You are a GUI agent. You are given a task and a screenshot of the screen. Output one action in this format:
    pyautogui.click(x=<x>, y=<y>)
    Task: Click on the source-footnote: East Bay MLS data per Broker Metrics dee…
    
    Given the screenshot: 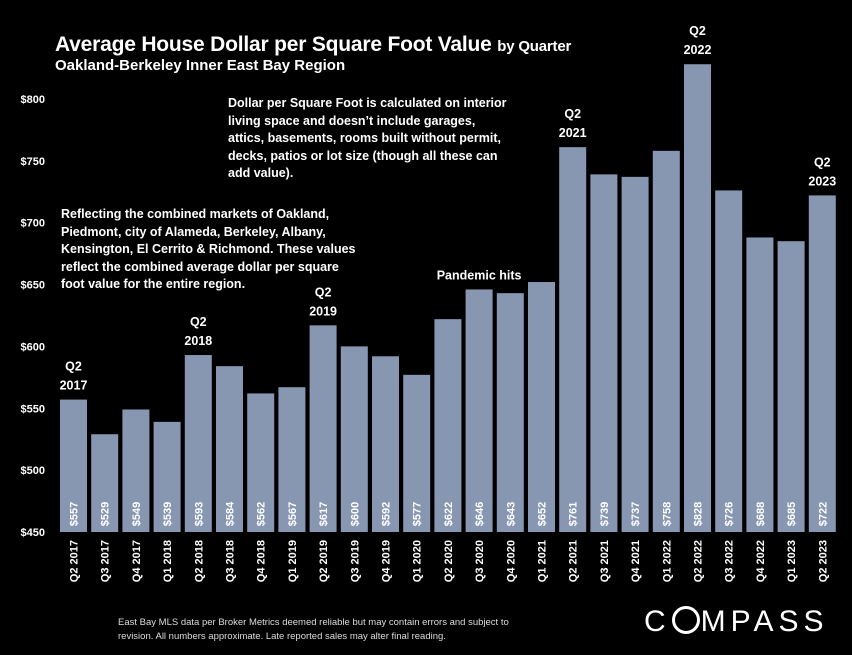 What is the action you would take?
    pyautogui.click(x=313, y=629)
    